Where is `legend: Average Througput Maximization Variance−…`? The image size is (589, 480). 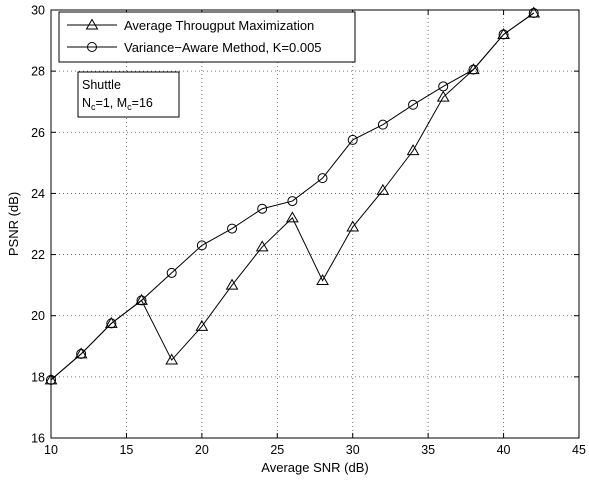
legend: Average Througput Maximization Variance−… is located at coordinates (207, 37).